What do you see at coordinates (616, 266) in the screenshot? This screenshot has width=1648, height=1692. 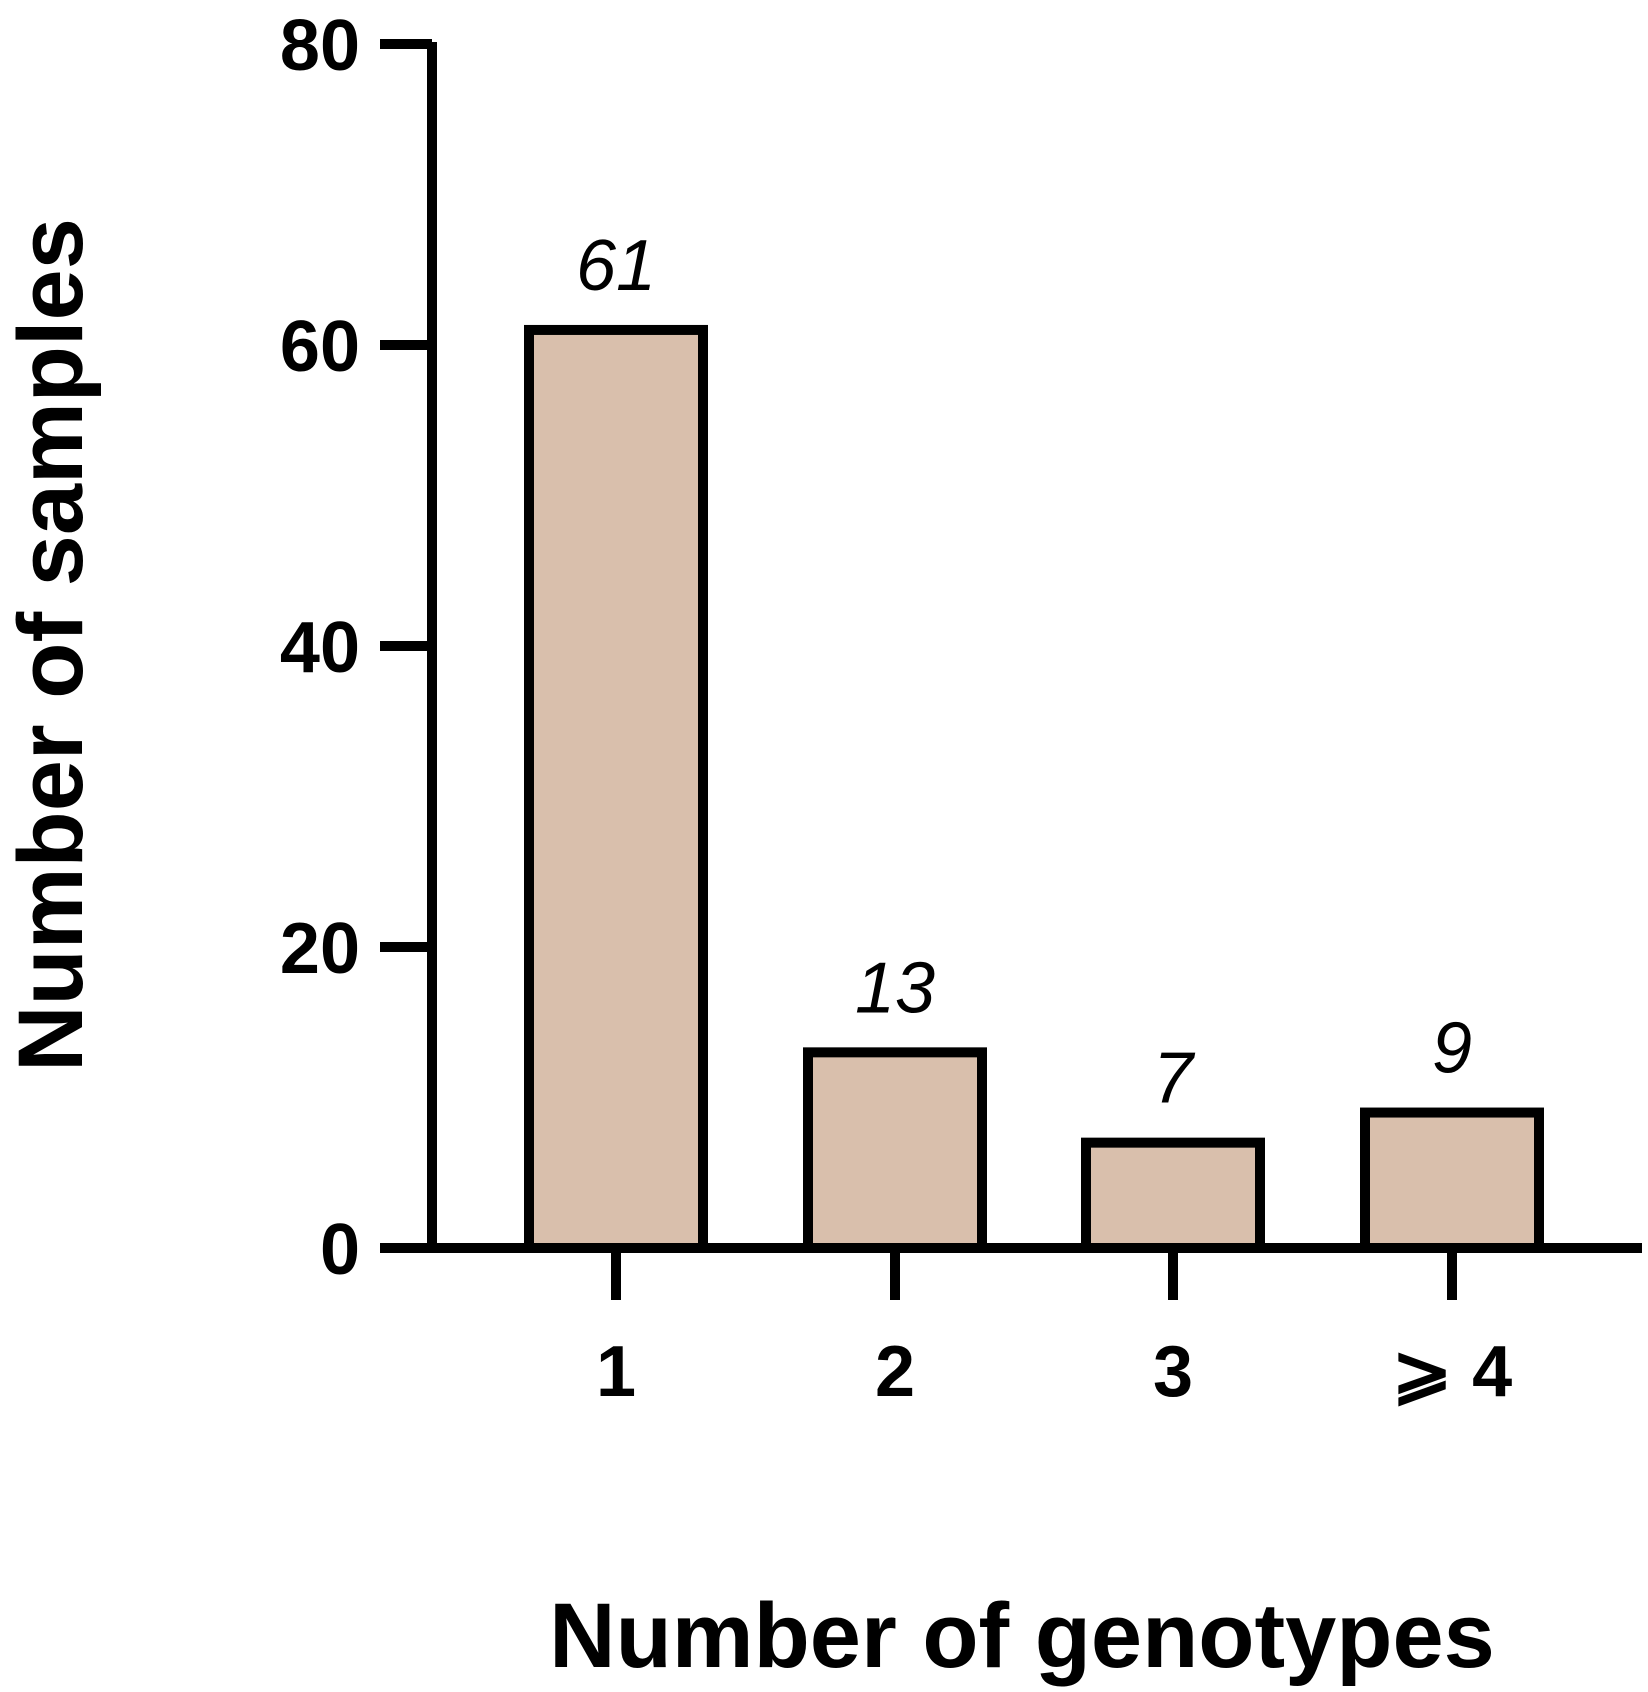 I see `bar-value-label: 61` at bounding box center [616, 266].